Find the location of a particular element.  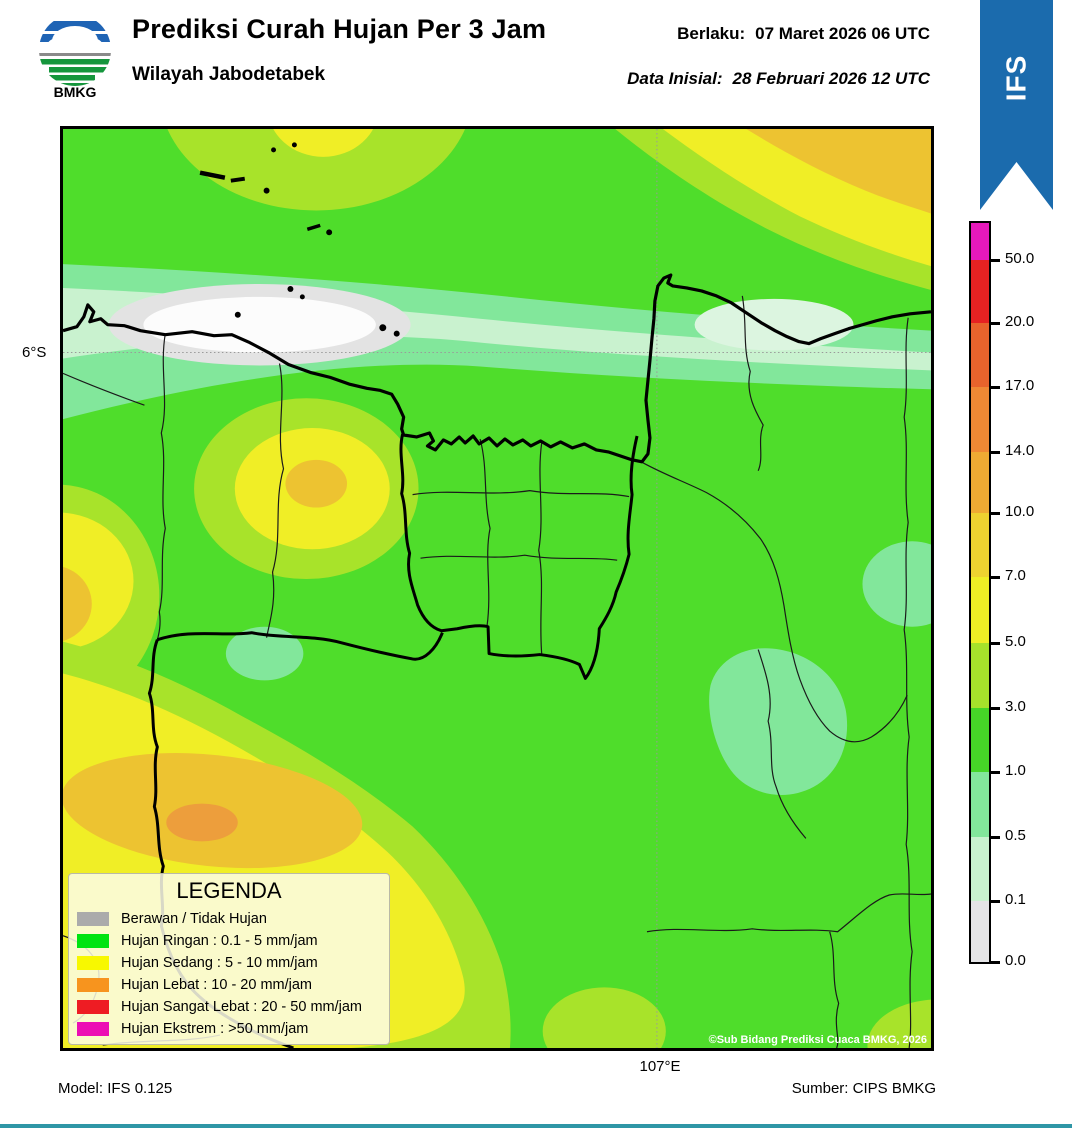

legend-item-label: Hujan Ringan : 0.1 - 5 mm/jam is located at coordinates (219, 941).